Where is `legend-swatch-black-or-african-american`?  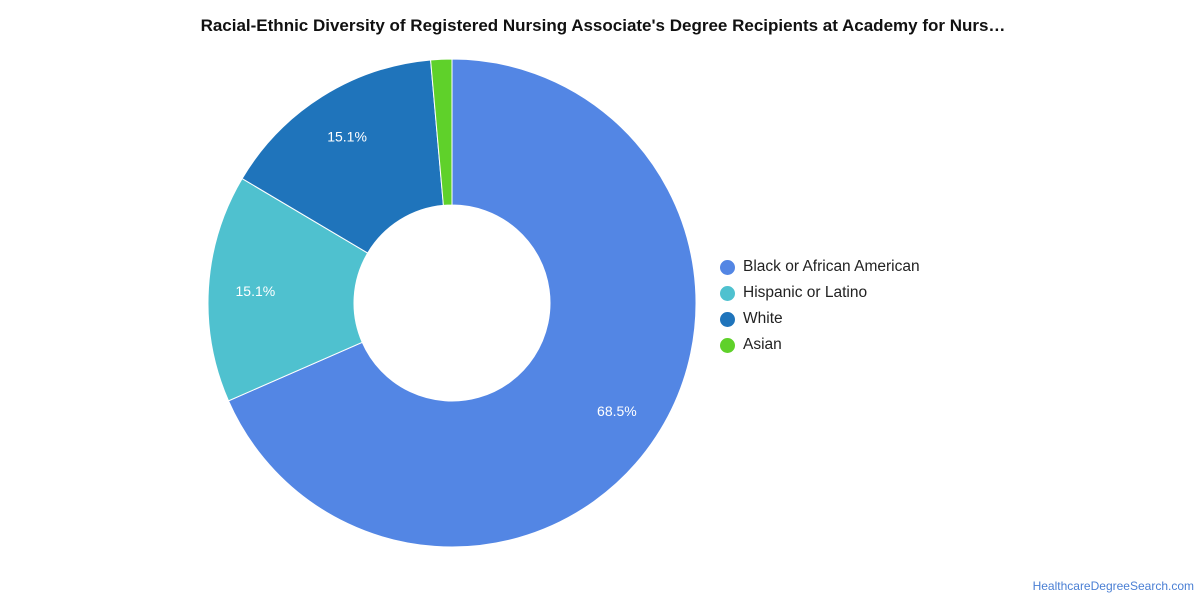 legend-swatch-black-or-african-american is located at coordinates (727, 267).